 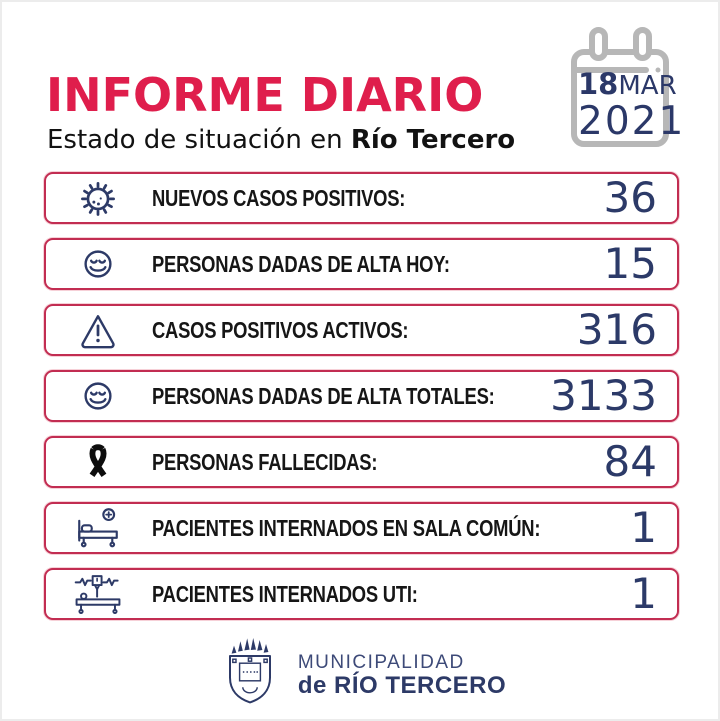 I want to click on stat-value: 84, so click(x=630, y=461).